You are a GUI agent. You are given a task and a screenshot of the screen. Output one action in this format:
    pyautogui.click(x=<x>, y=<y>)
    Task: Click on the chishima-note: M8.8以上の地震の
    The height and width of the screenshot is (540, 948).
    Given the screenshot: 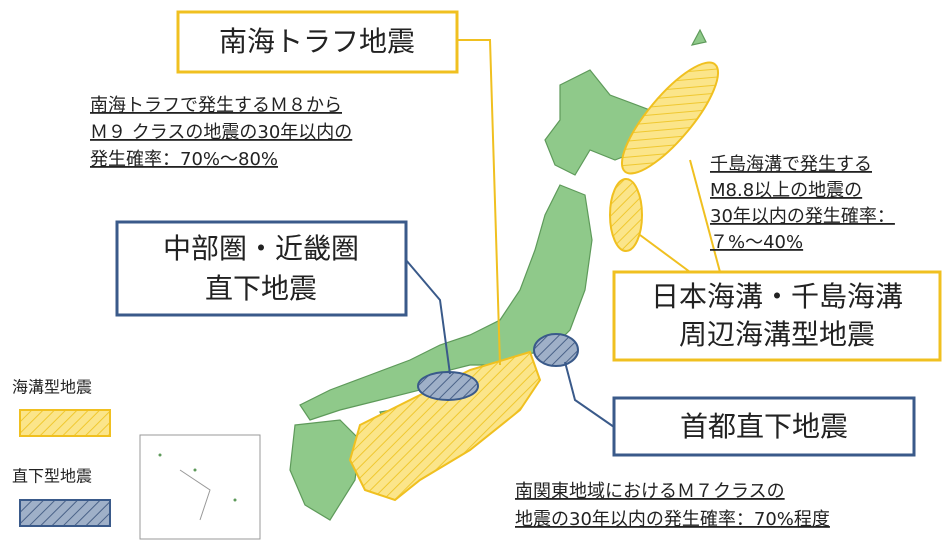 What is the action you would take?
    pyautogui.click(x=786, y=190)
    